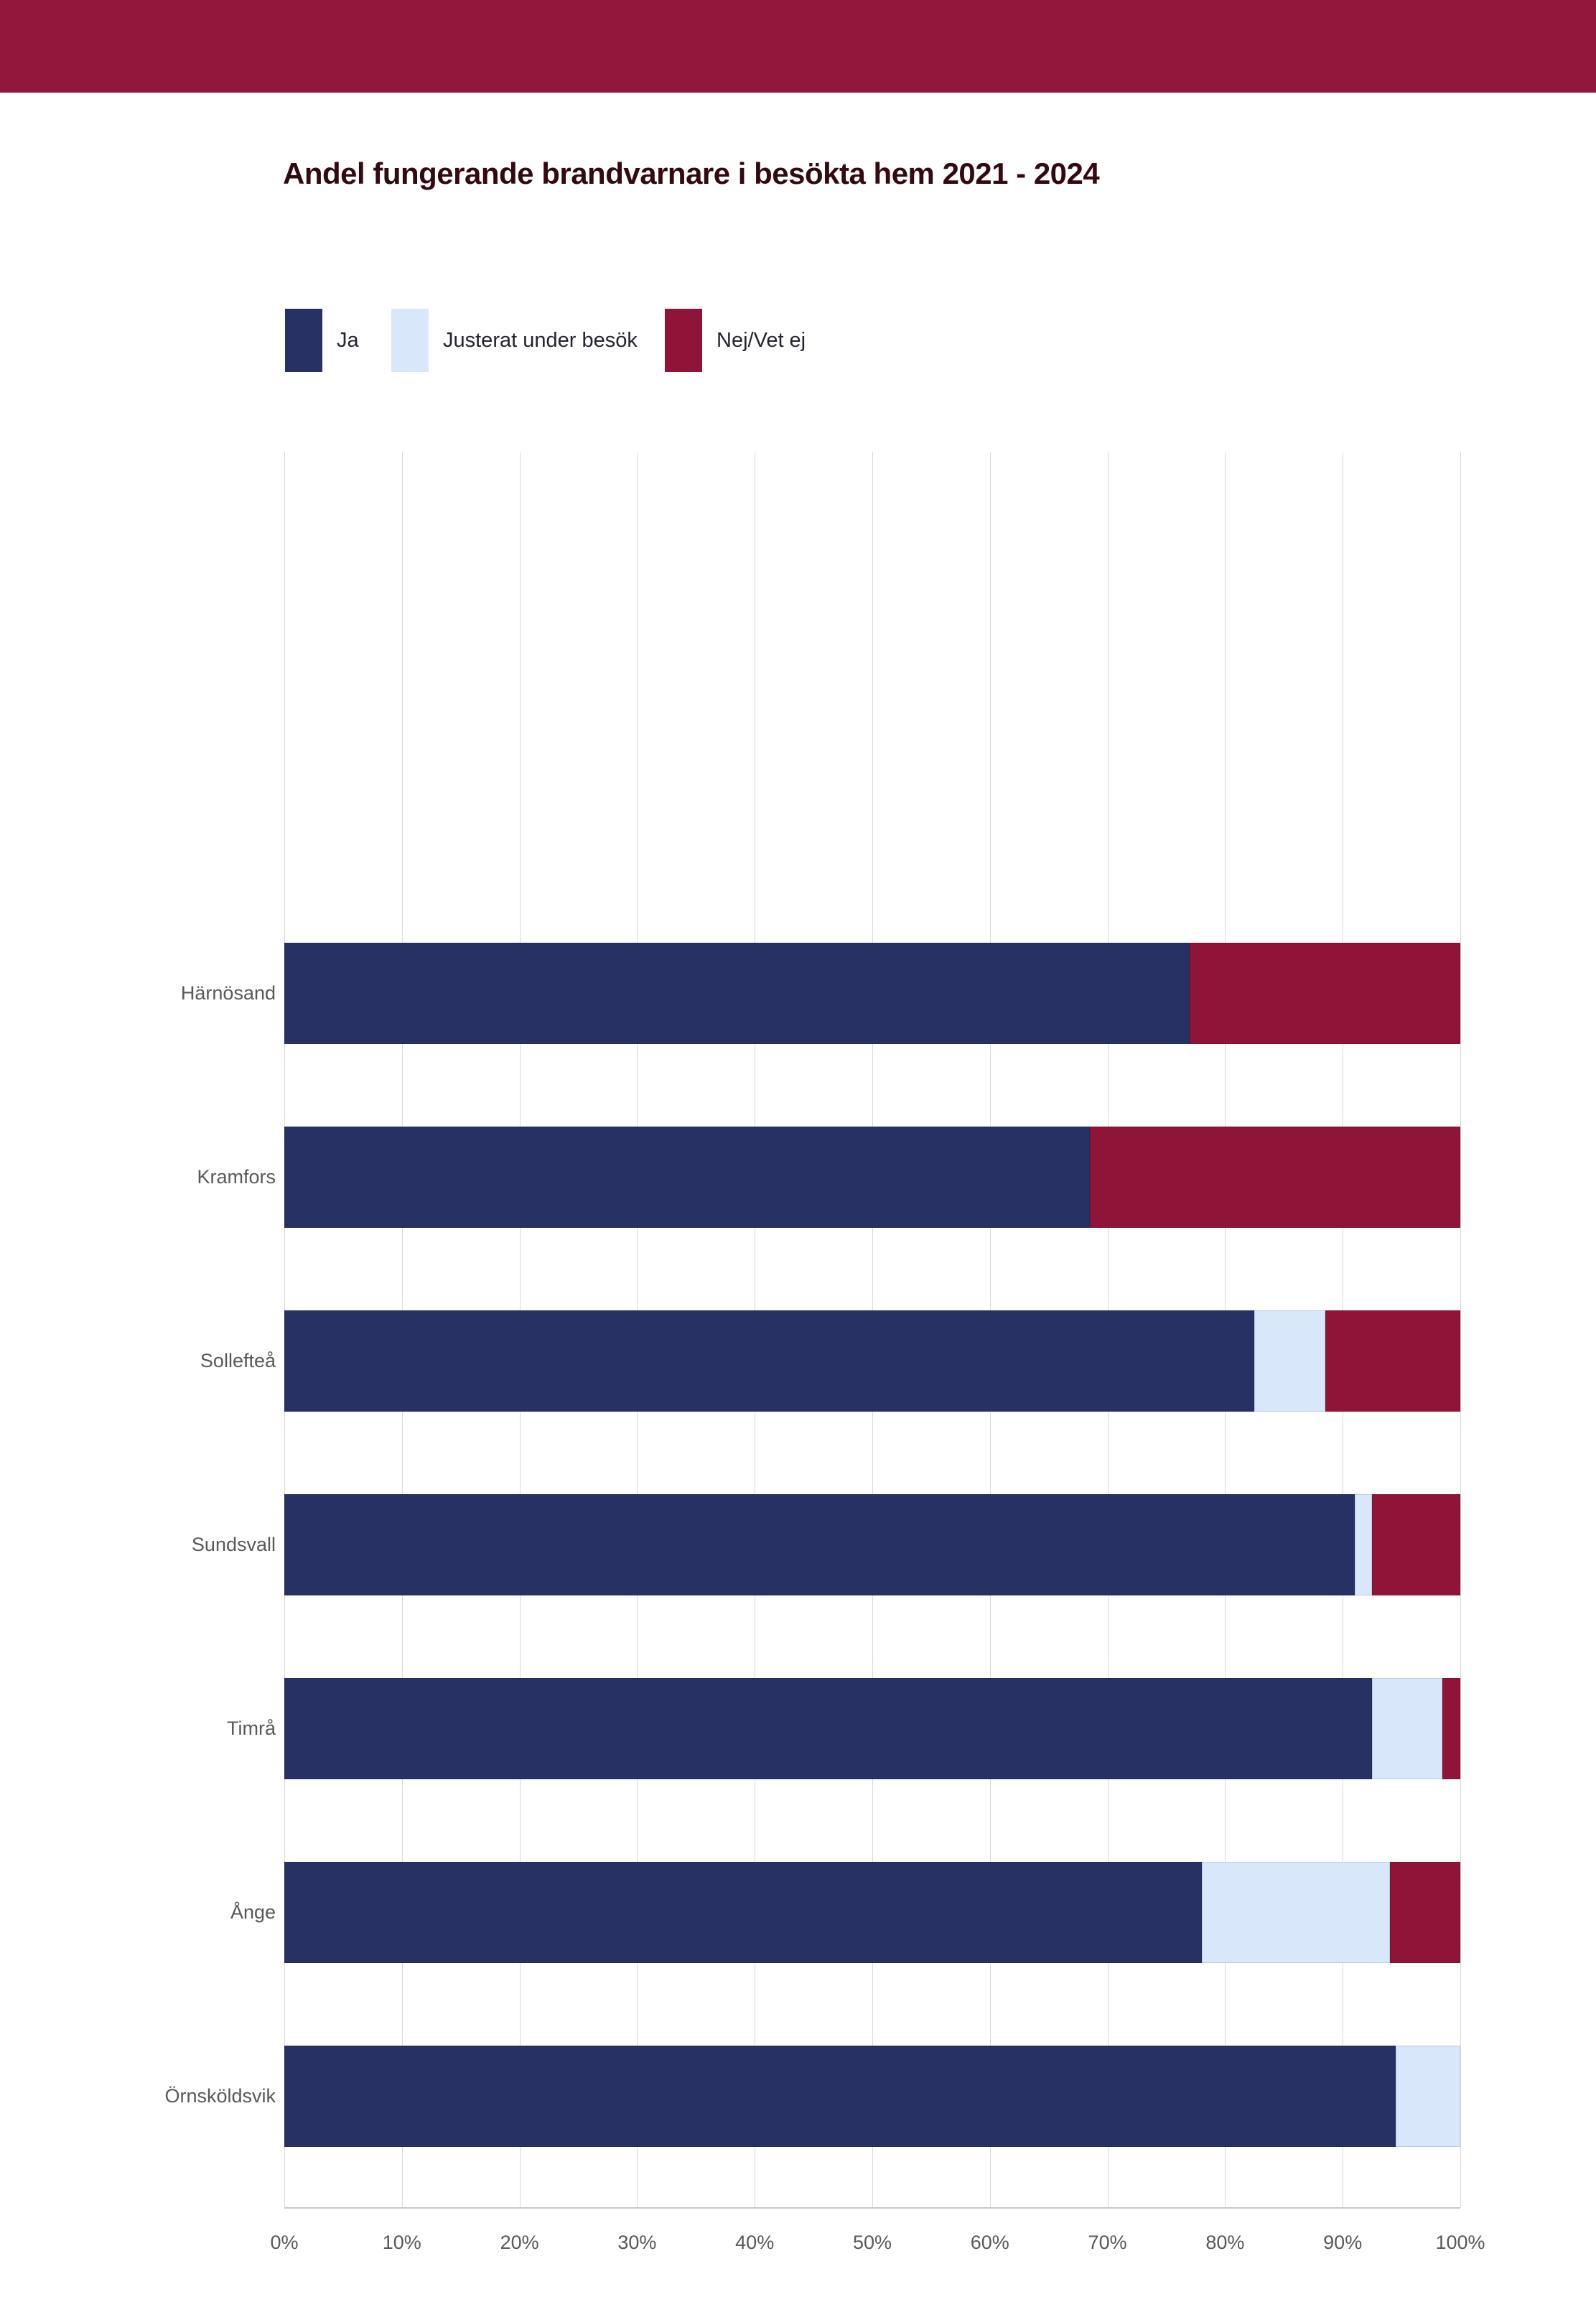 The width and height of the screenshot is (1596, 2307). What do you see at coordinates (798, 46) in the screenshot?
I see `header-bar` at bounding box center [798, 46].